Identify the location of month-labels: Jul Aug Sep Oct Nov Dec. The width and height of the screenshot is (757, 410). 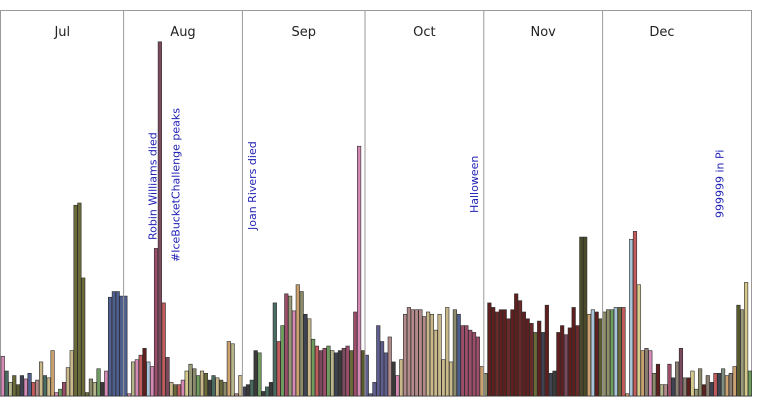
(363, 32).